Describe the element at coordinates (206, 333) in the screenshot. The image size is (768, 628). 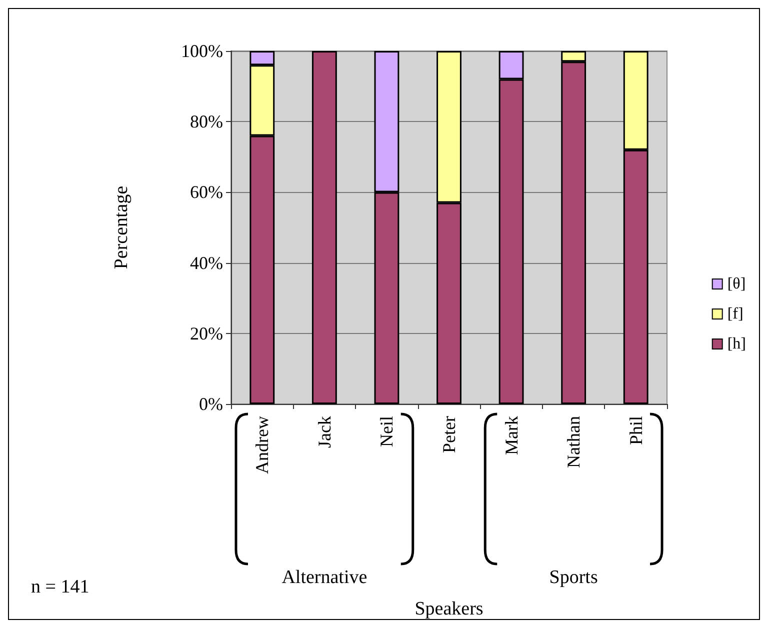
I see `y-tick-label: 20%` at that location.